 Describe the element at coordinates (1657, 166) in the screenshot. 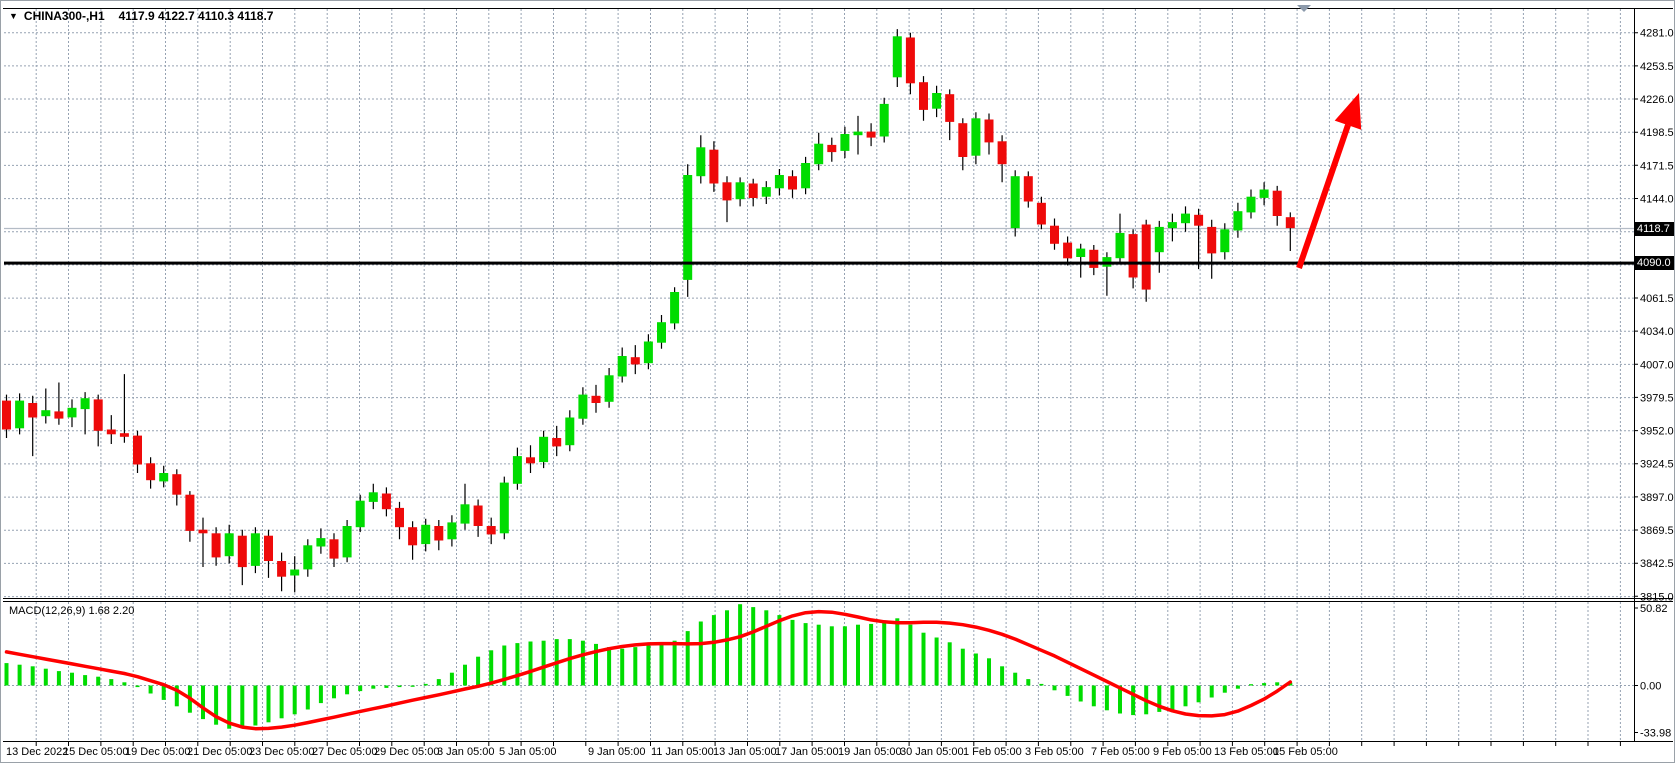

I see `price-axis-label: 4171.5` at that location.